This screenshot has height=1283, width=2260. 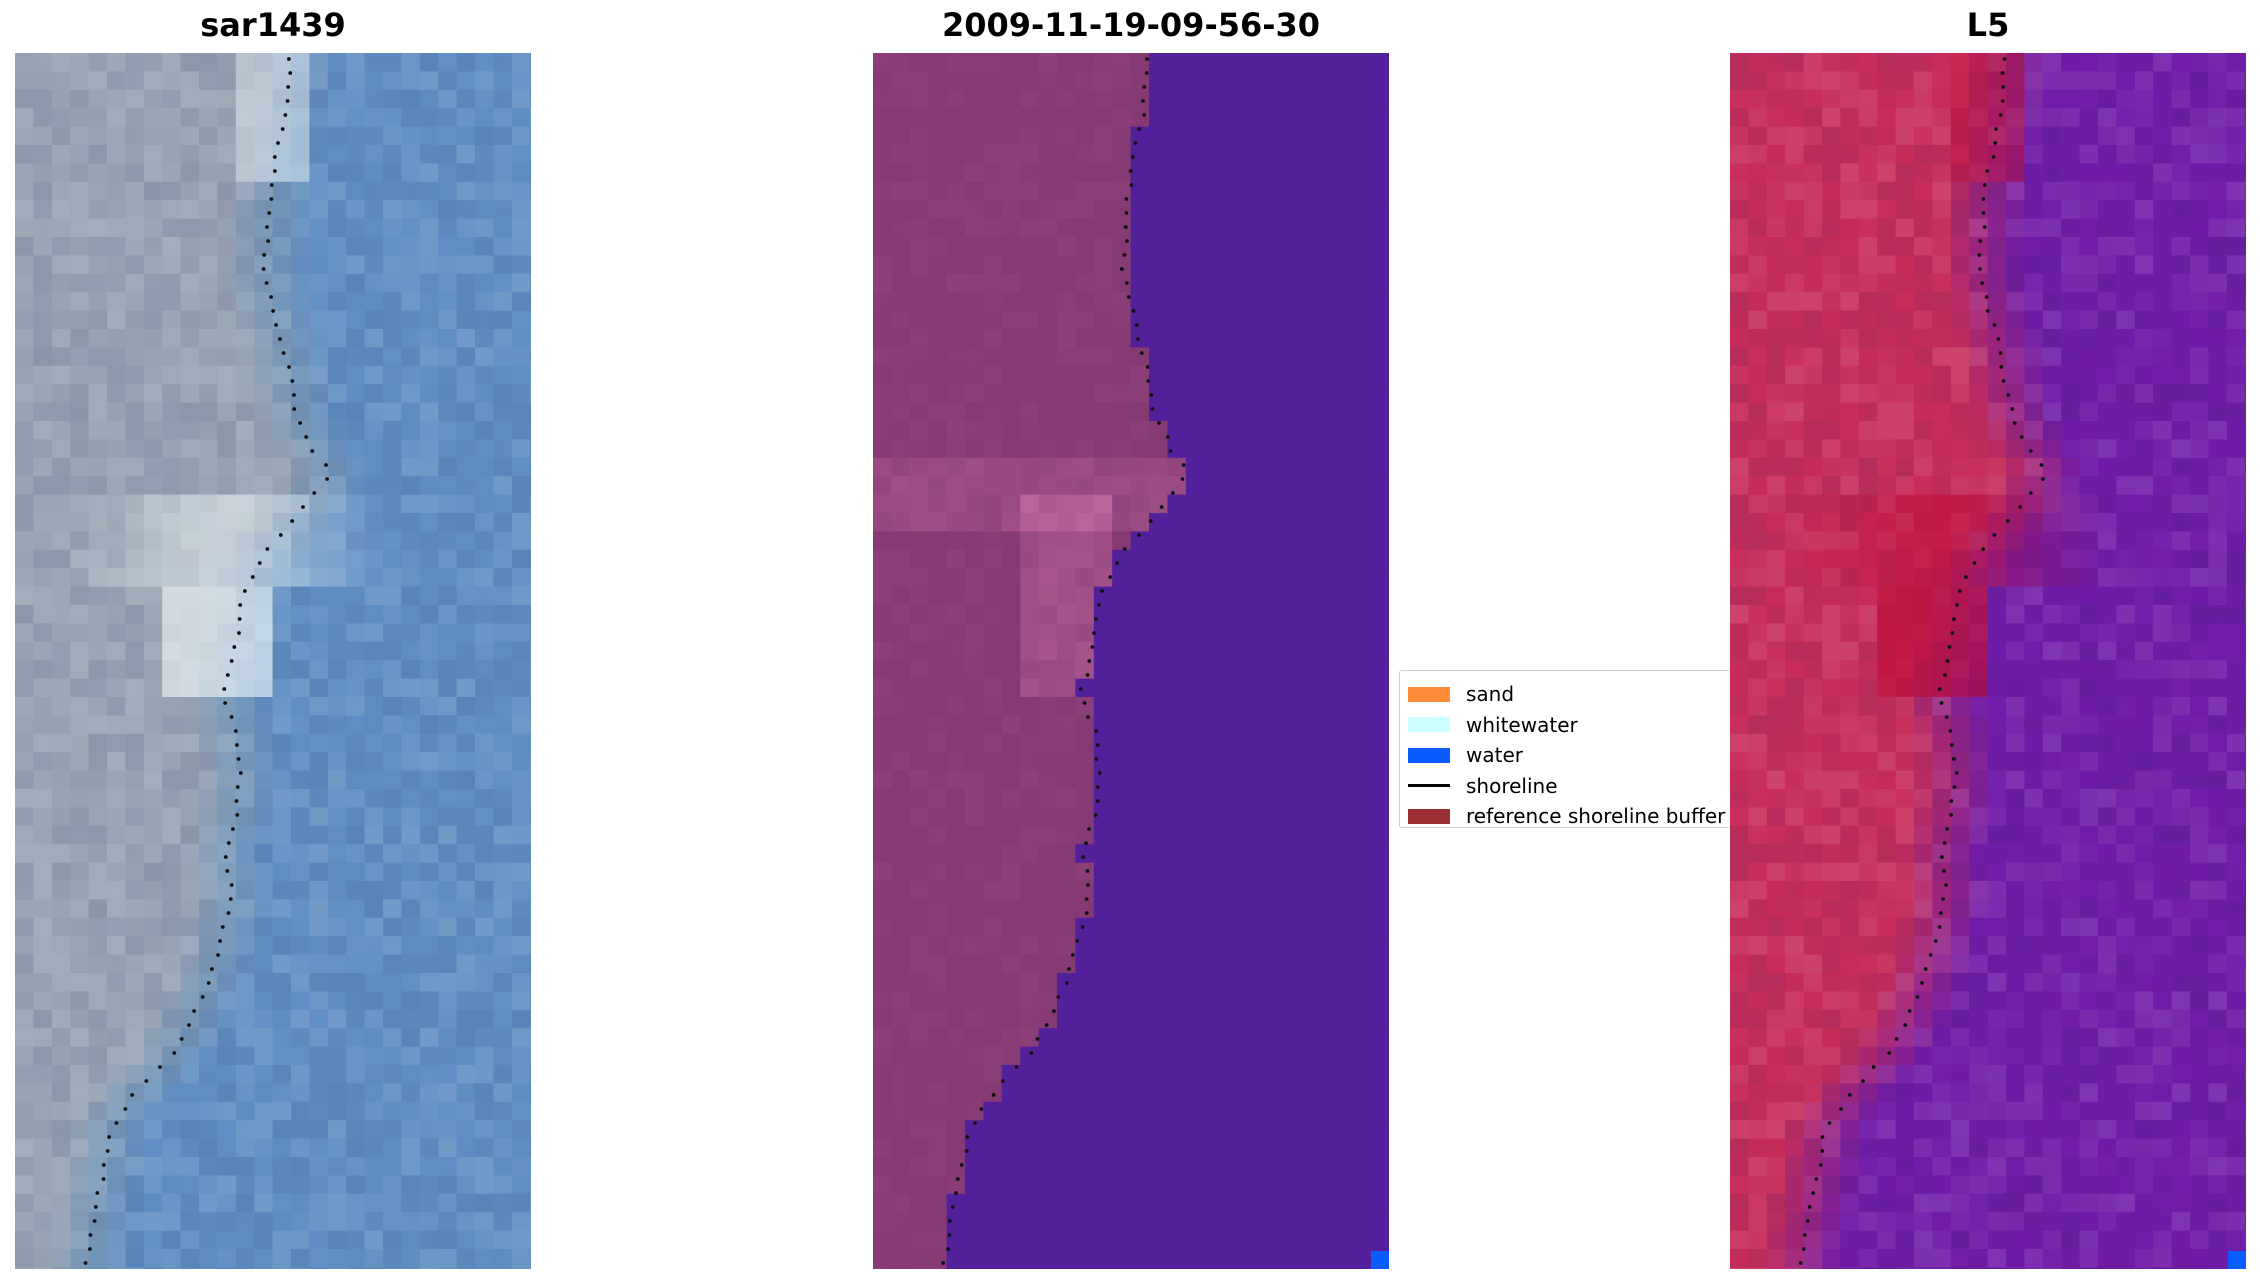 I want to click on legend-item-sand: sand, so click(x=1568, y=694).